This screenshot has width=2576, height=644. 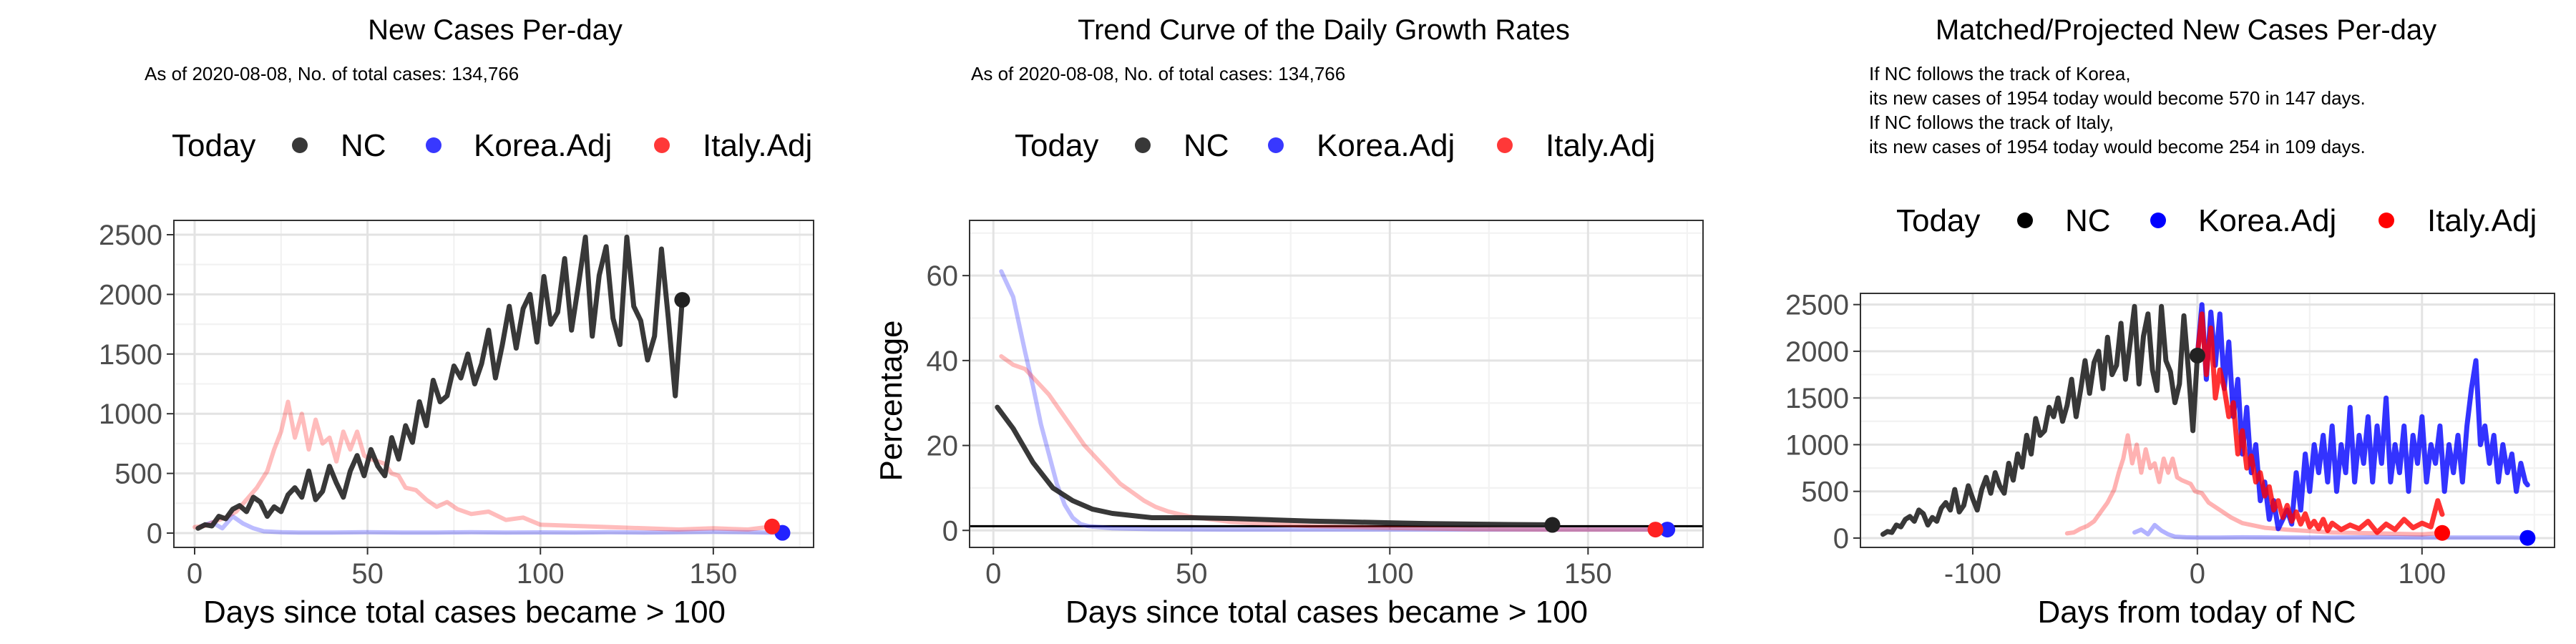 What do you see at coordinates (1817, 445) in the screenshot?
I see `panel3-ytick-label: 1000` at bounding box center [1817, 445].